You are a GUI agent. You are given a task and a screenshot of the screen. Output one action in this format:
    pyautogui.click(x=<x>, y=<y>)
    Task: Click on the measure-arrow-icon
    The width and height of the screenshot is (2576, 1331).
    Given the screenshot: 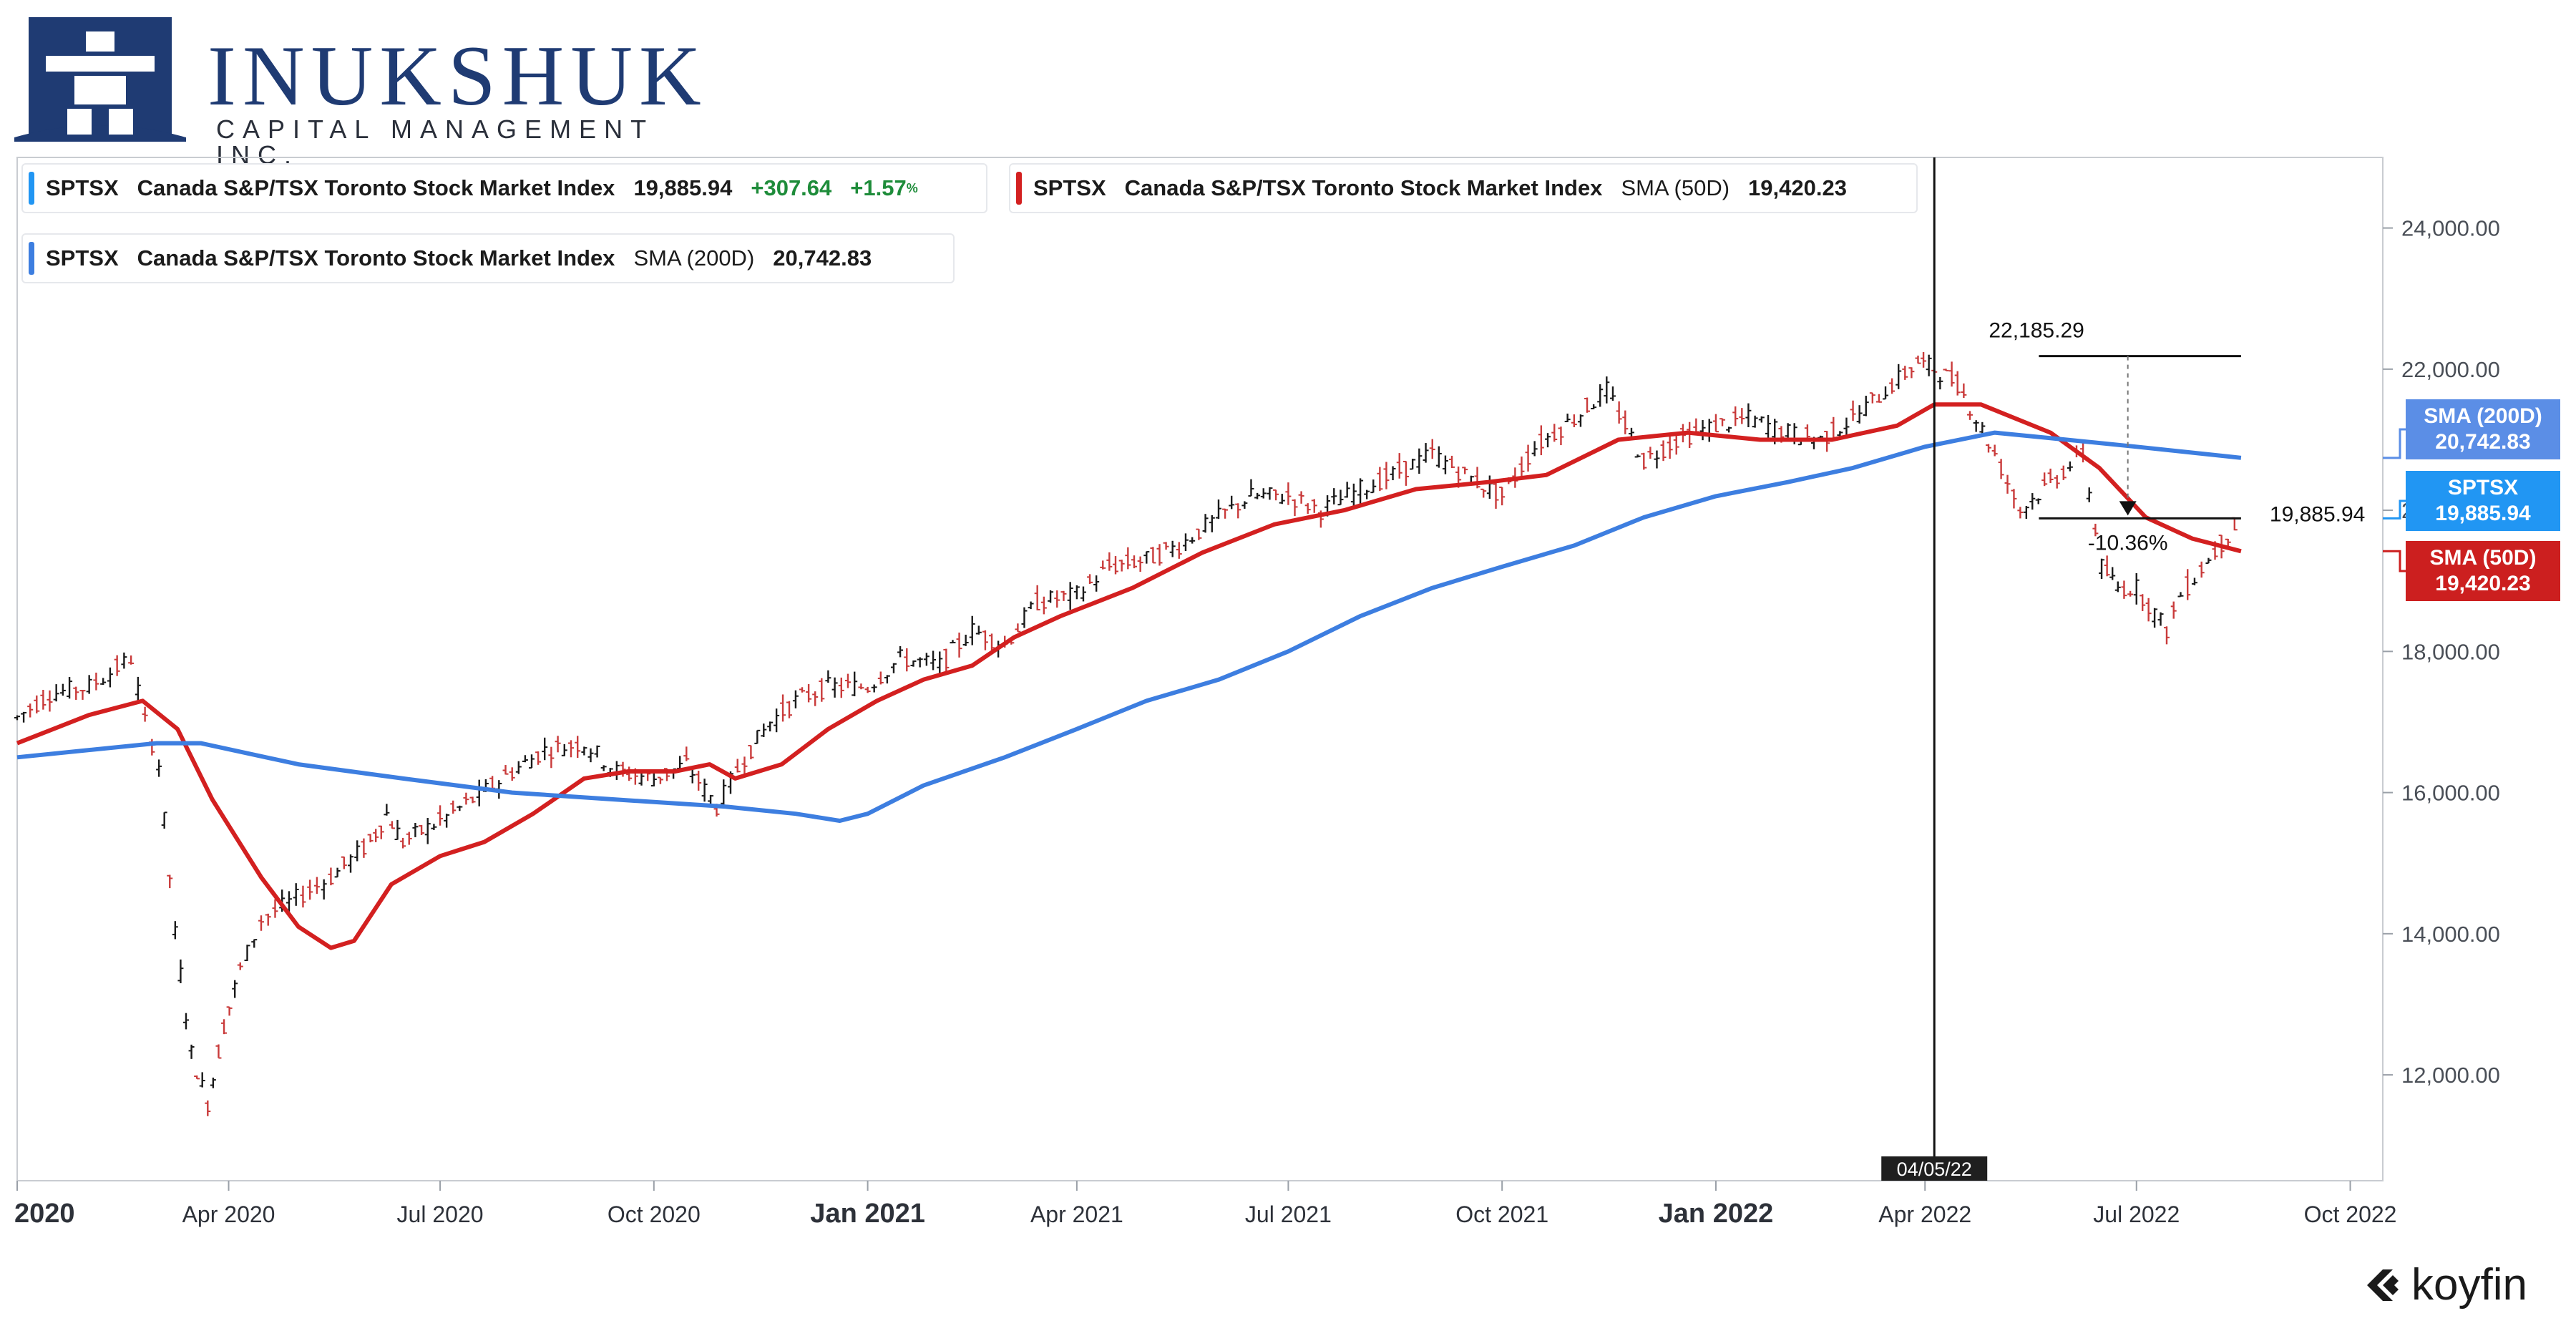 What is the action you would take?
    pyautogui.click(x=2128, y=508)
    